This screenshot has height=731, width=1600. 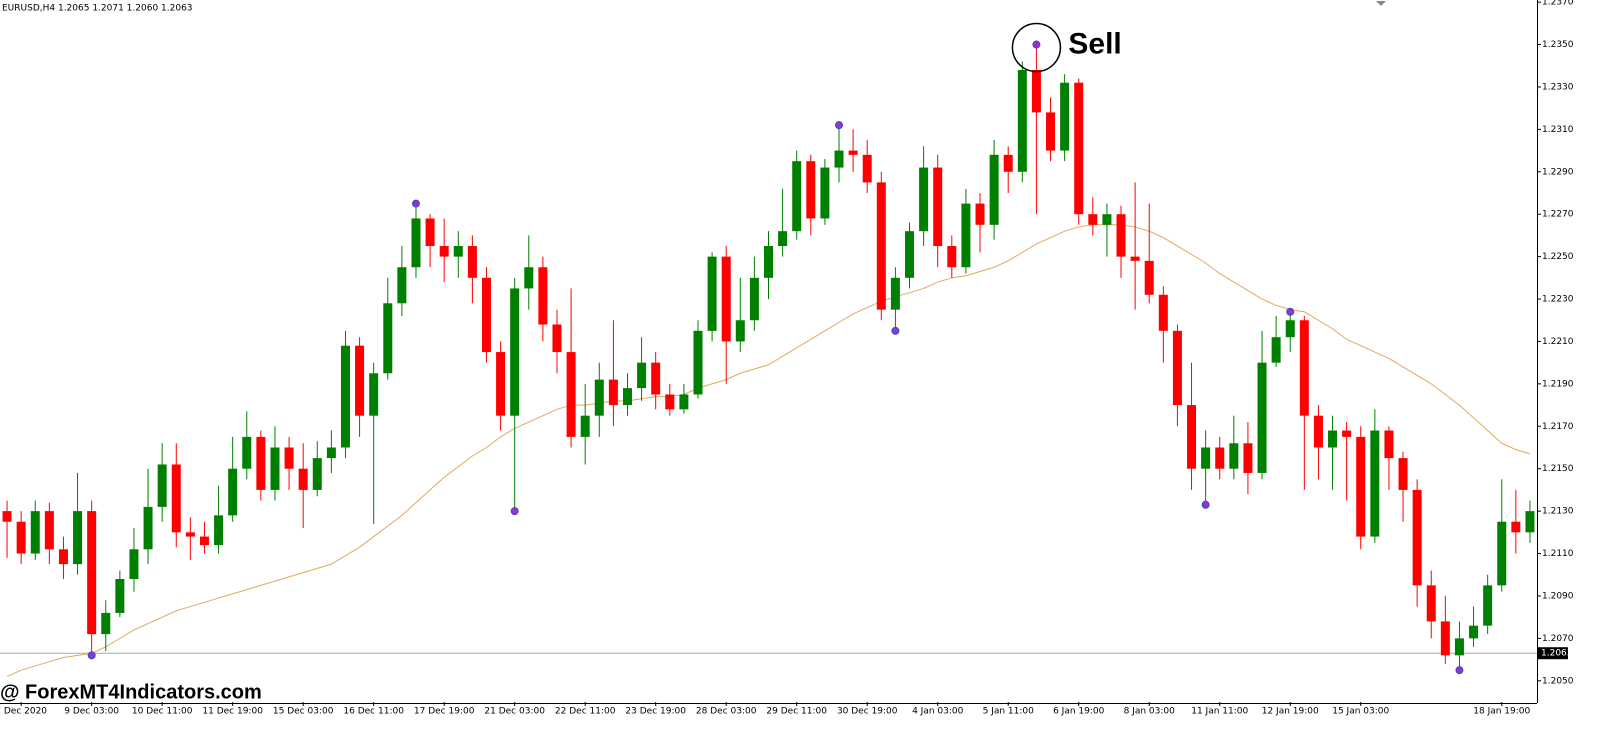 What do you see at coordinates (796, 712) in the screenshot?
I see `x-tick-label: 29 Dec 11:00` at bounding box center [796, 712].